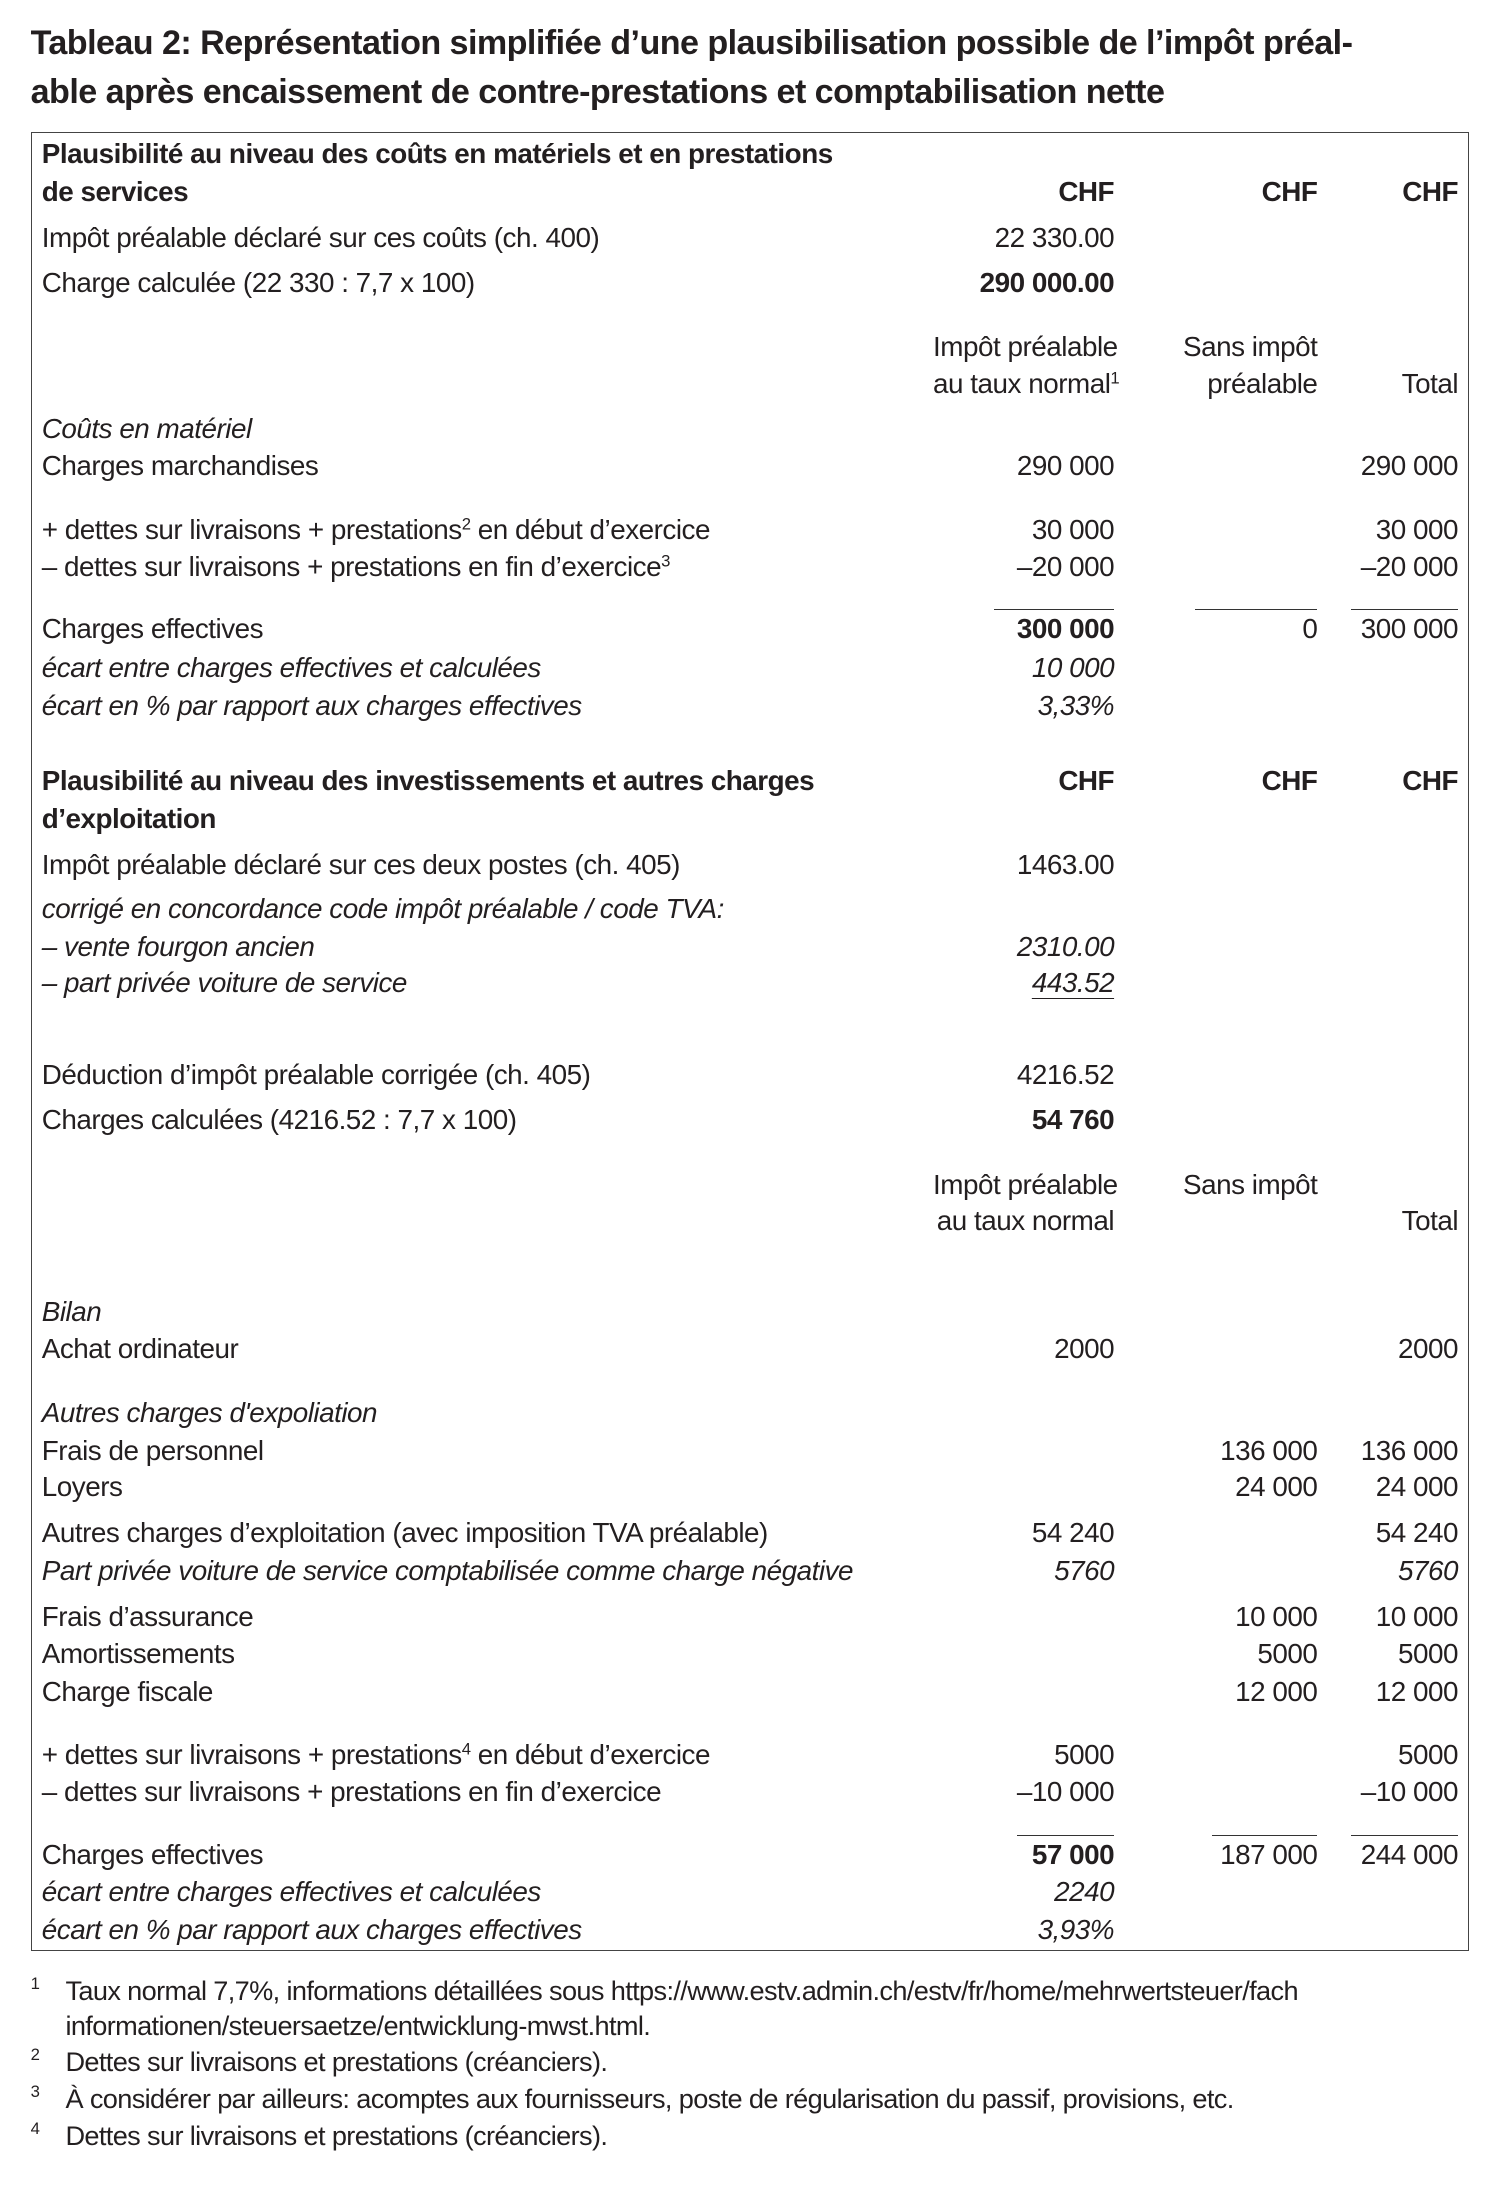 This screenshot has width=1504, height=2187. Describe the element at coordinates (1024, 1120) in the screenshot. I see `cell-col-1: 54 760` at that location.